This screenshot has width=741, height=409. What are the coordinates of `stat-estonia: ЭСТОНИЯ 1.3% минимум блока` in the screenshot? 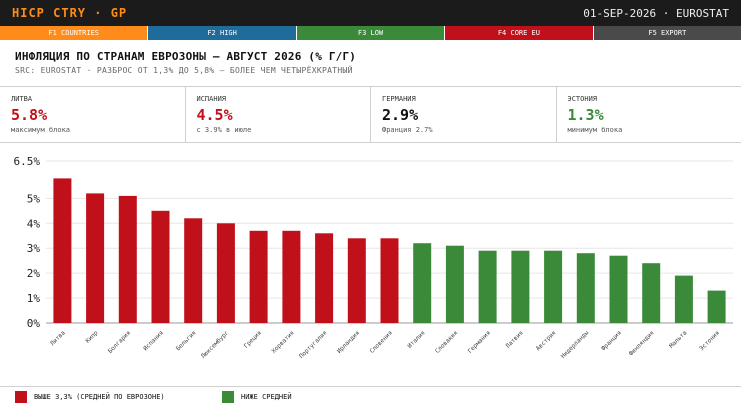 It's located at (649, 114).